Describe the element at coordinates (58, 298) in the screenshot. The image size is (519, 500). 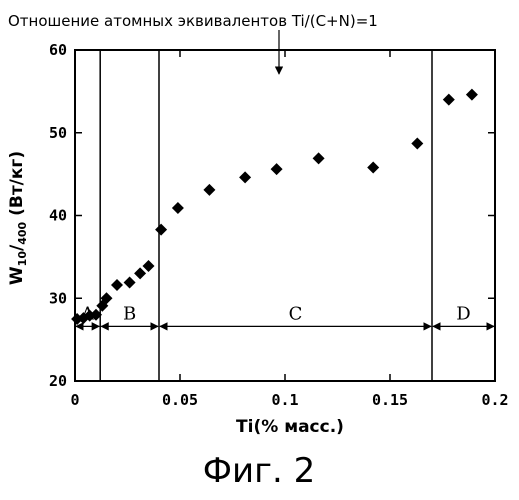
I see `y-tick-label: 30` at that location.